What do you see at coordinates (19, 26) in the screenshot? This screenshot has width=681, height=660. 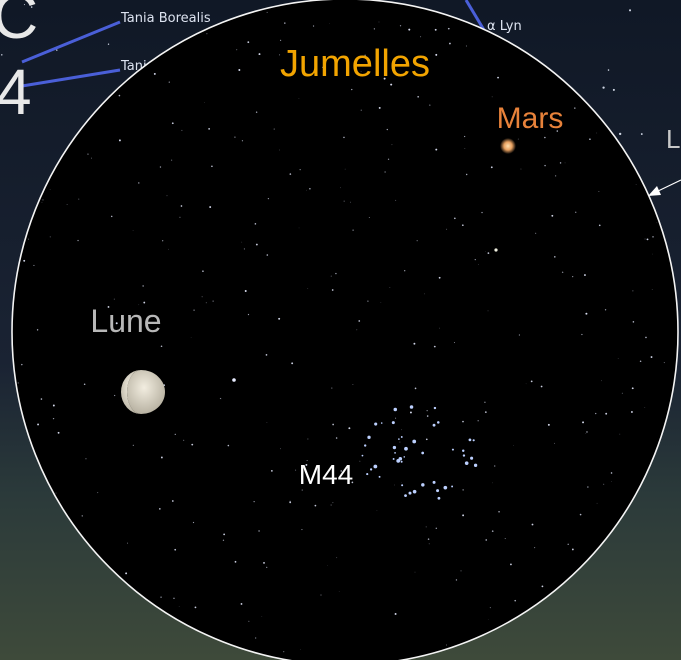 I see `corner-letter: C` at bounding box center [19, 26].